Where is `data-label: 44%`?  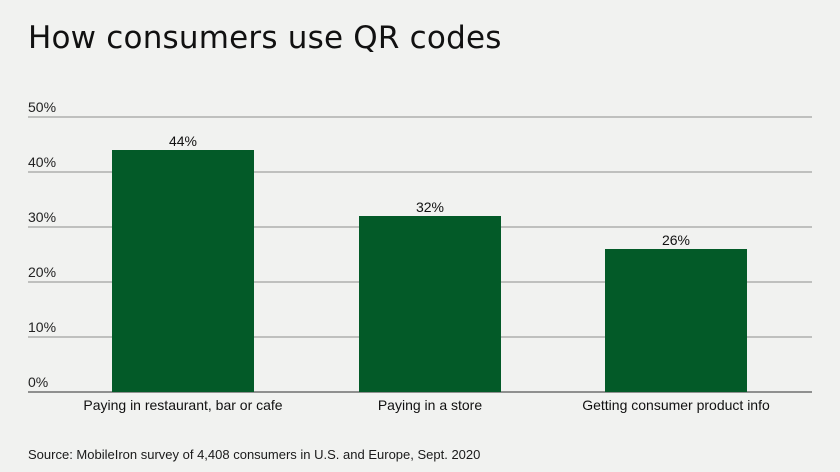 data-label: 44% is located at coordinates (183, 141).